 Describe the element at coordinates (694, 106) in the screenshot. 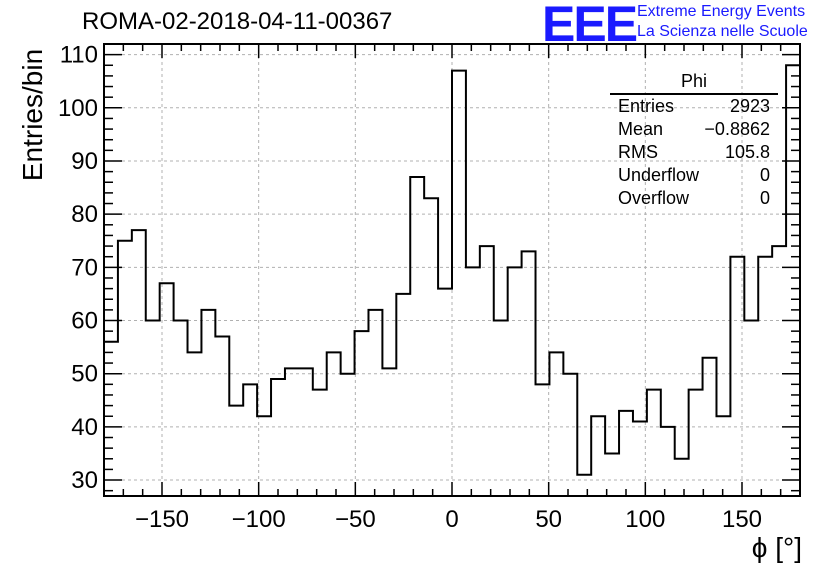

I see `stats-row-entries: Entries 2923` at that location.